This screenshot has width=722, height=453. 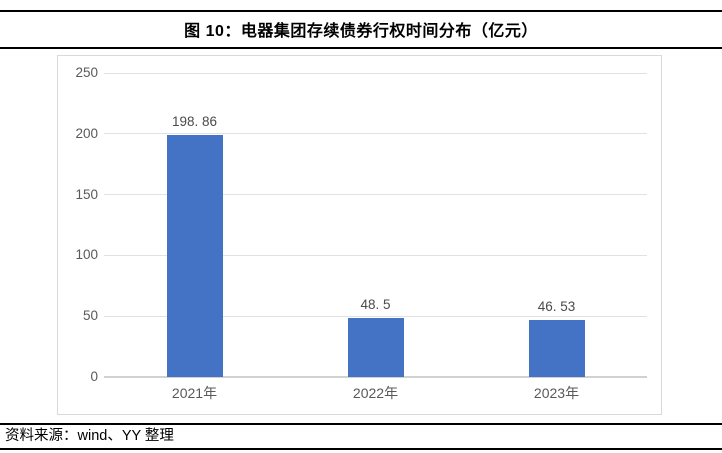 What do you see at coordinates (86, 255) in the screenshot?
I see `y-axis-tick-label: 100` at bounding box center [86, 255].